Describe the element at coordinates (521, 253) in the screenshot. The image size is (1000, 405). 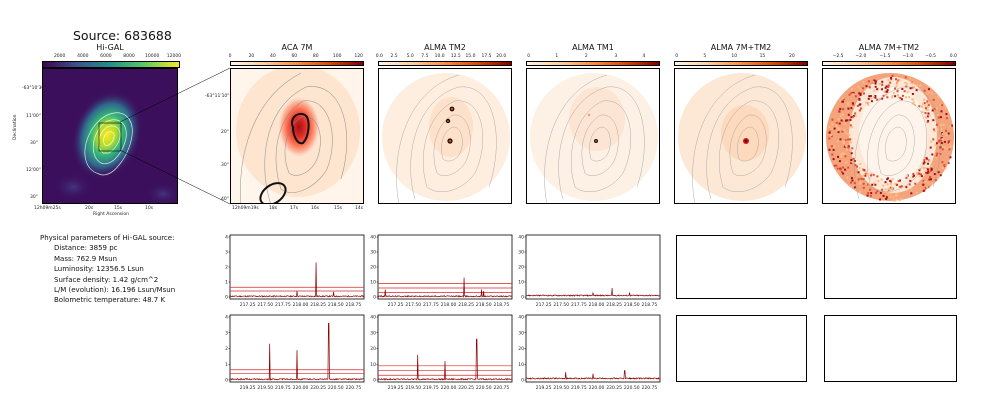
I see `spectrum-ytick: 30` at that location.